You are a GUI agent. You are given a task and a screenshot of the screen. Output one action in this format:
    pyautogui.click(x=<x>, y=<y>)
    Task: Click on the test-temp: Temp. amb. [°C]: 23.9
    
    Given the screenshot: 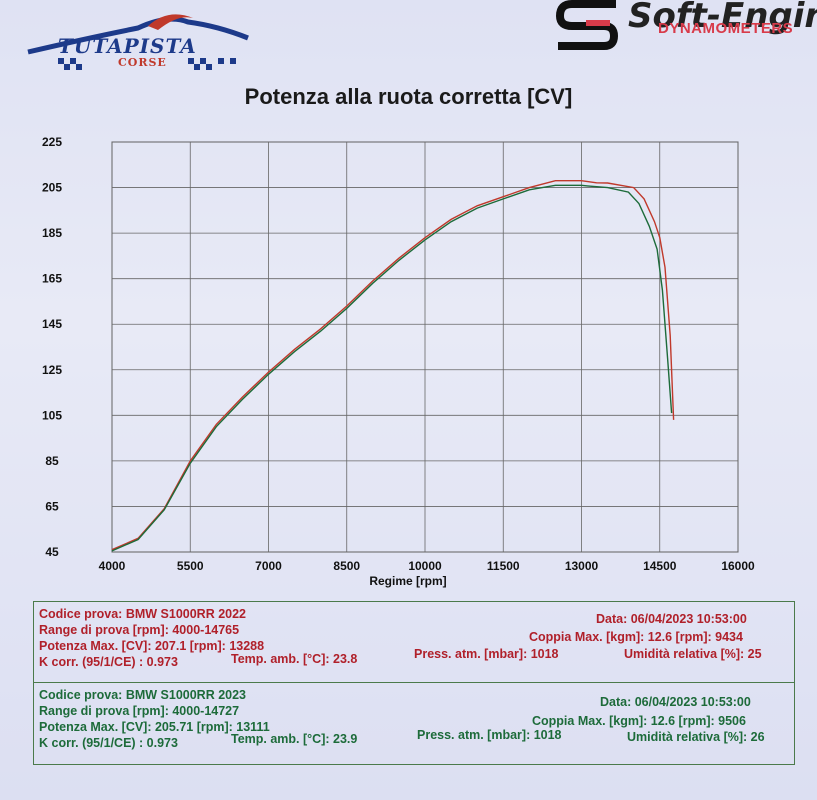 What is the action you would take?
    pyautogui.click(x=294, y=739)
    